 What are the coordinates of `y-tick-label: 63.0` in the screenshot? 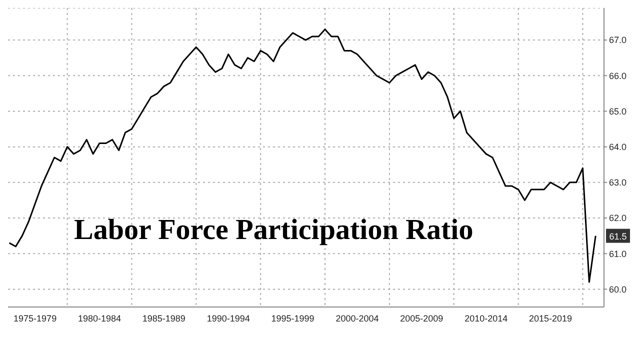 It's located at (618, 183).